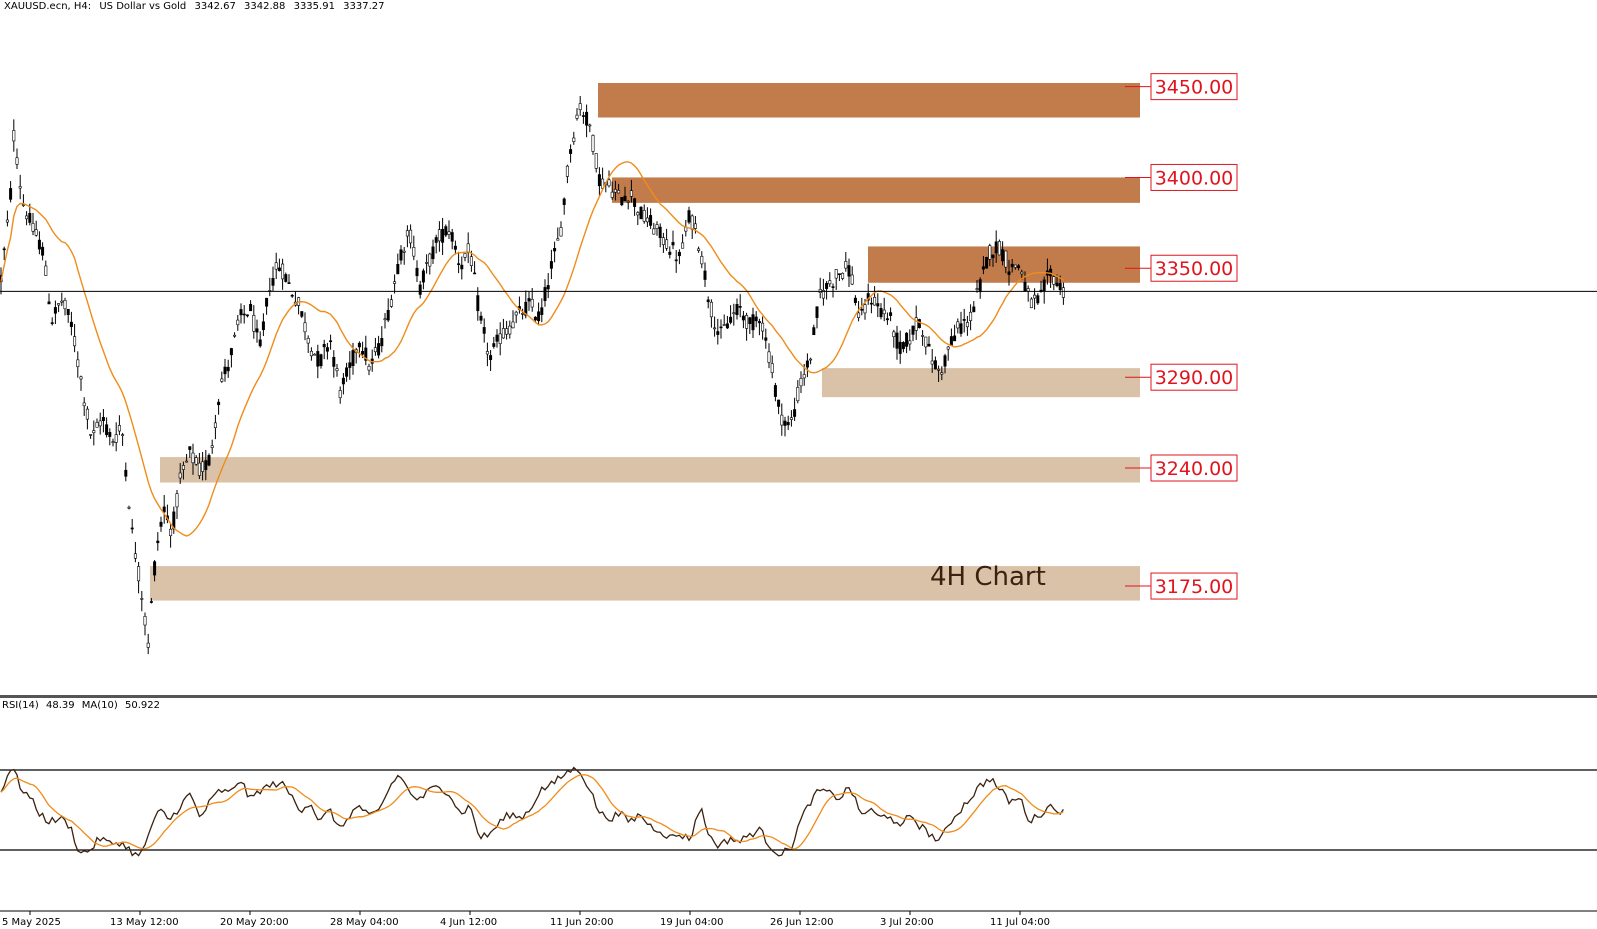 Image resolution: width=1597 pixels, height=929 pixels. Describe the element at coordinates (60, 705) in the screenshot. I see `rsi-value: 48.39` at that location.